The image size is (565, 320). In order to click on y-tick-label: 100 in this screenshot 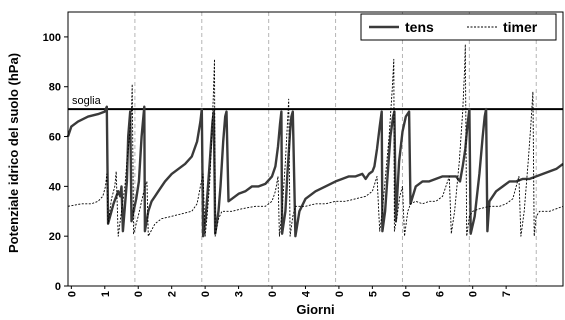, I will do `click(52, 38)`.